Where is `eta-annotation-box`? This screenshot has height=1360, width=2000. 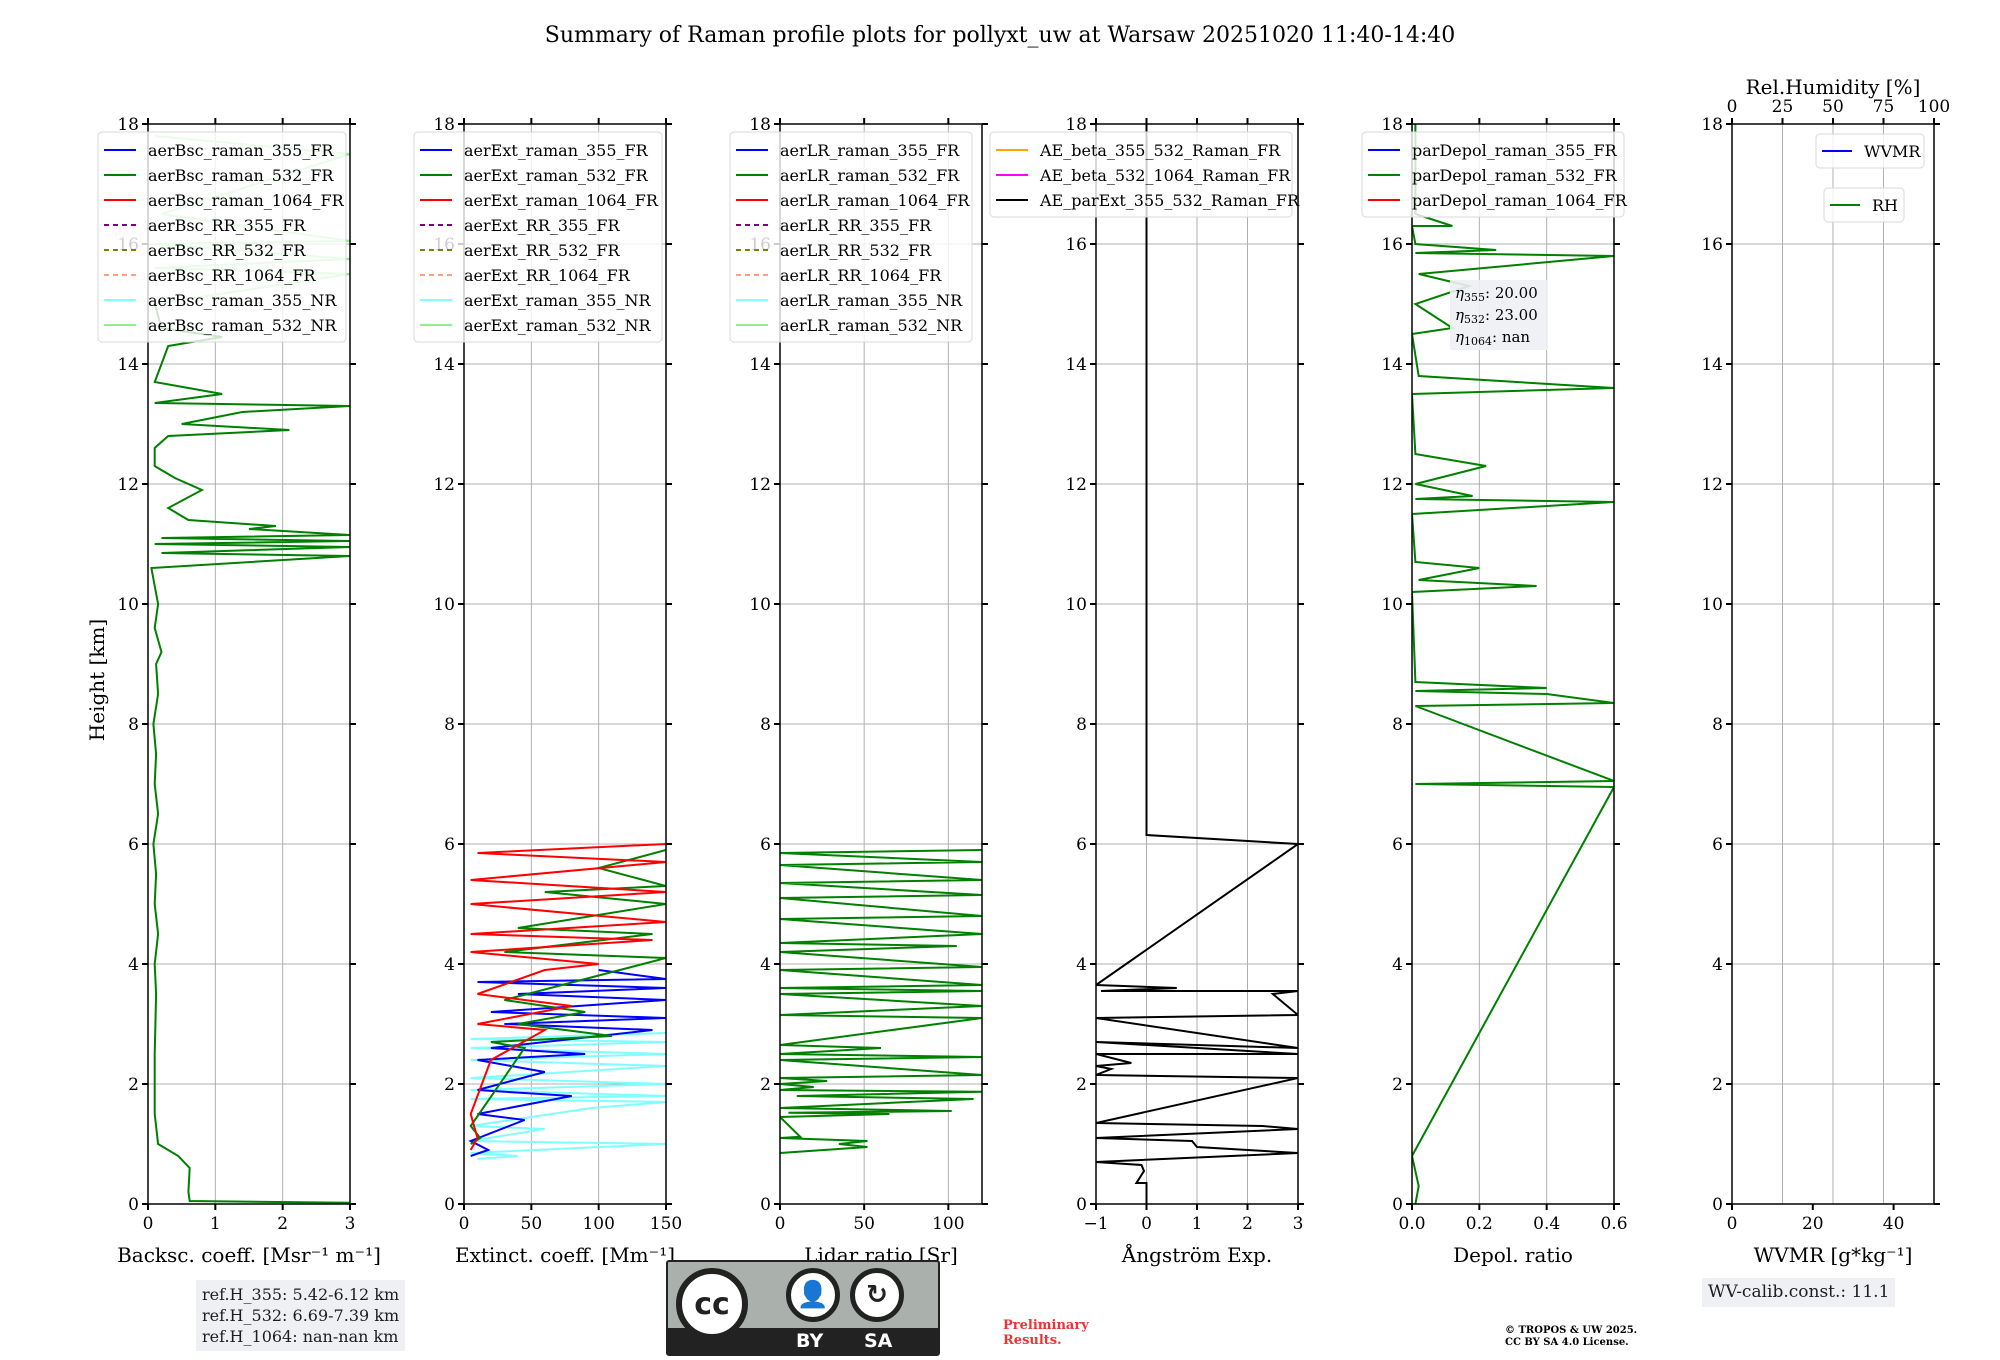
eta-annotation-box is located at coordinates (1499, 315).